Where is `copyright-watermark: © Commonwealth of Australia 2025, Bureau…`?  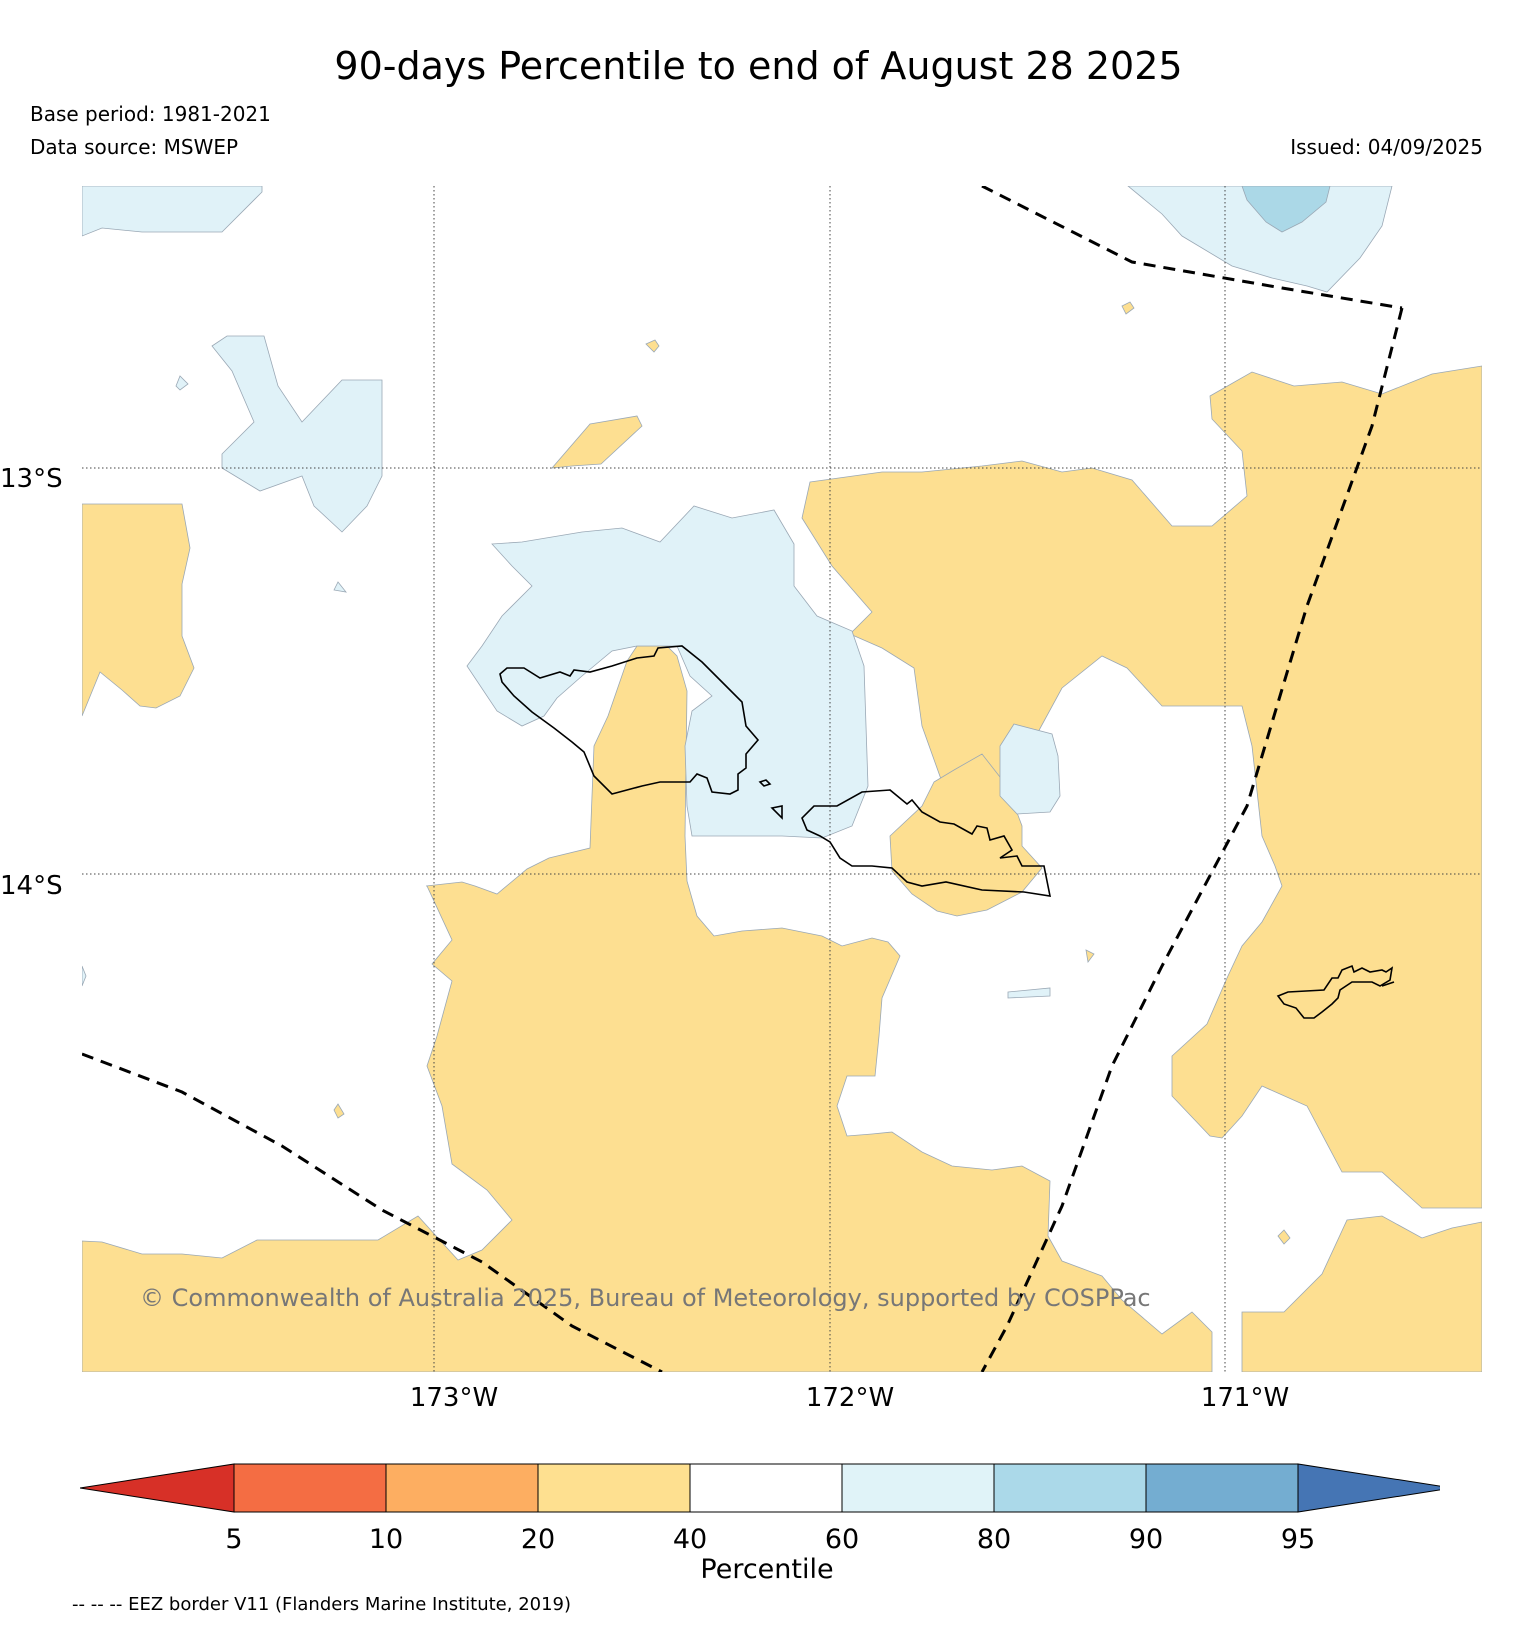
copyright-watermark: © Commonwealth of Australia 2025, Bureau… is located at coordinates (645, 1298).